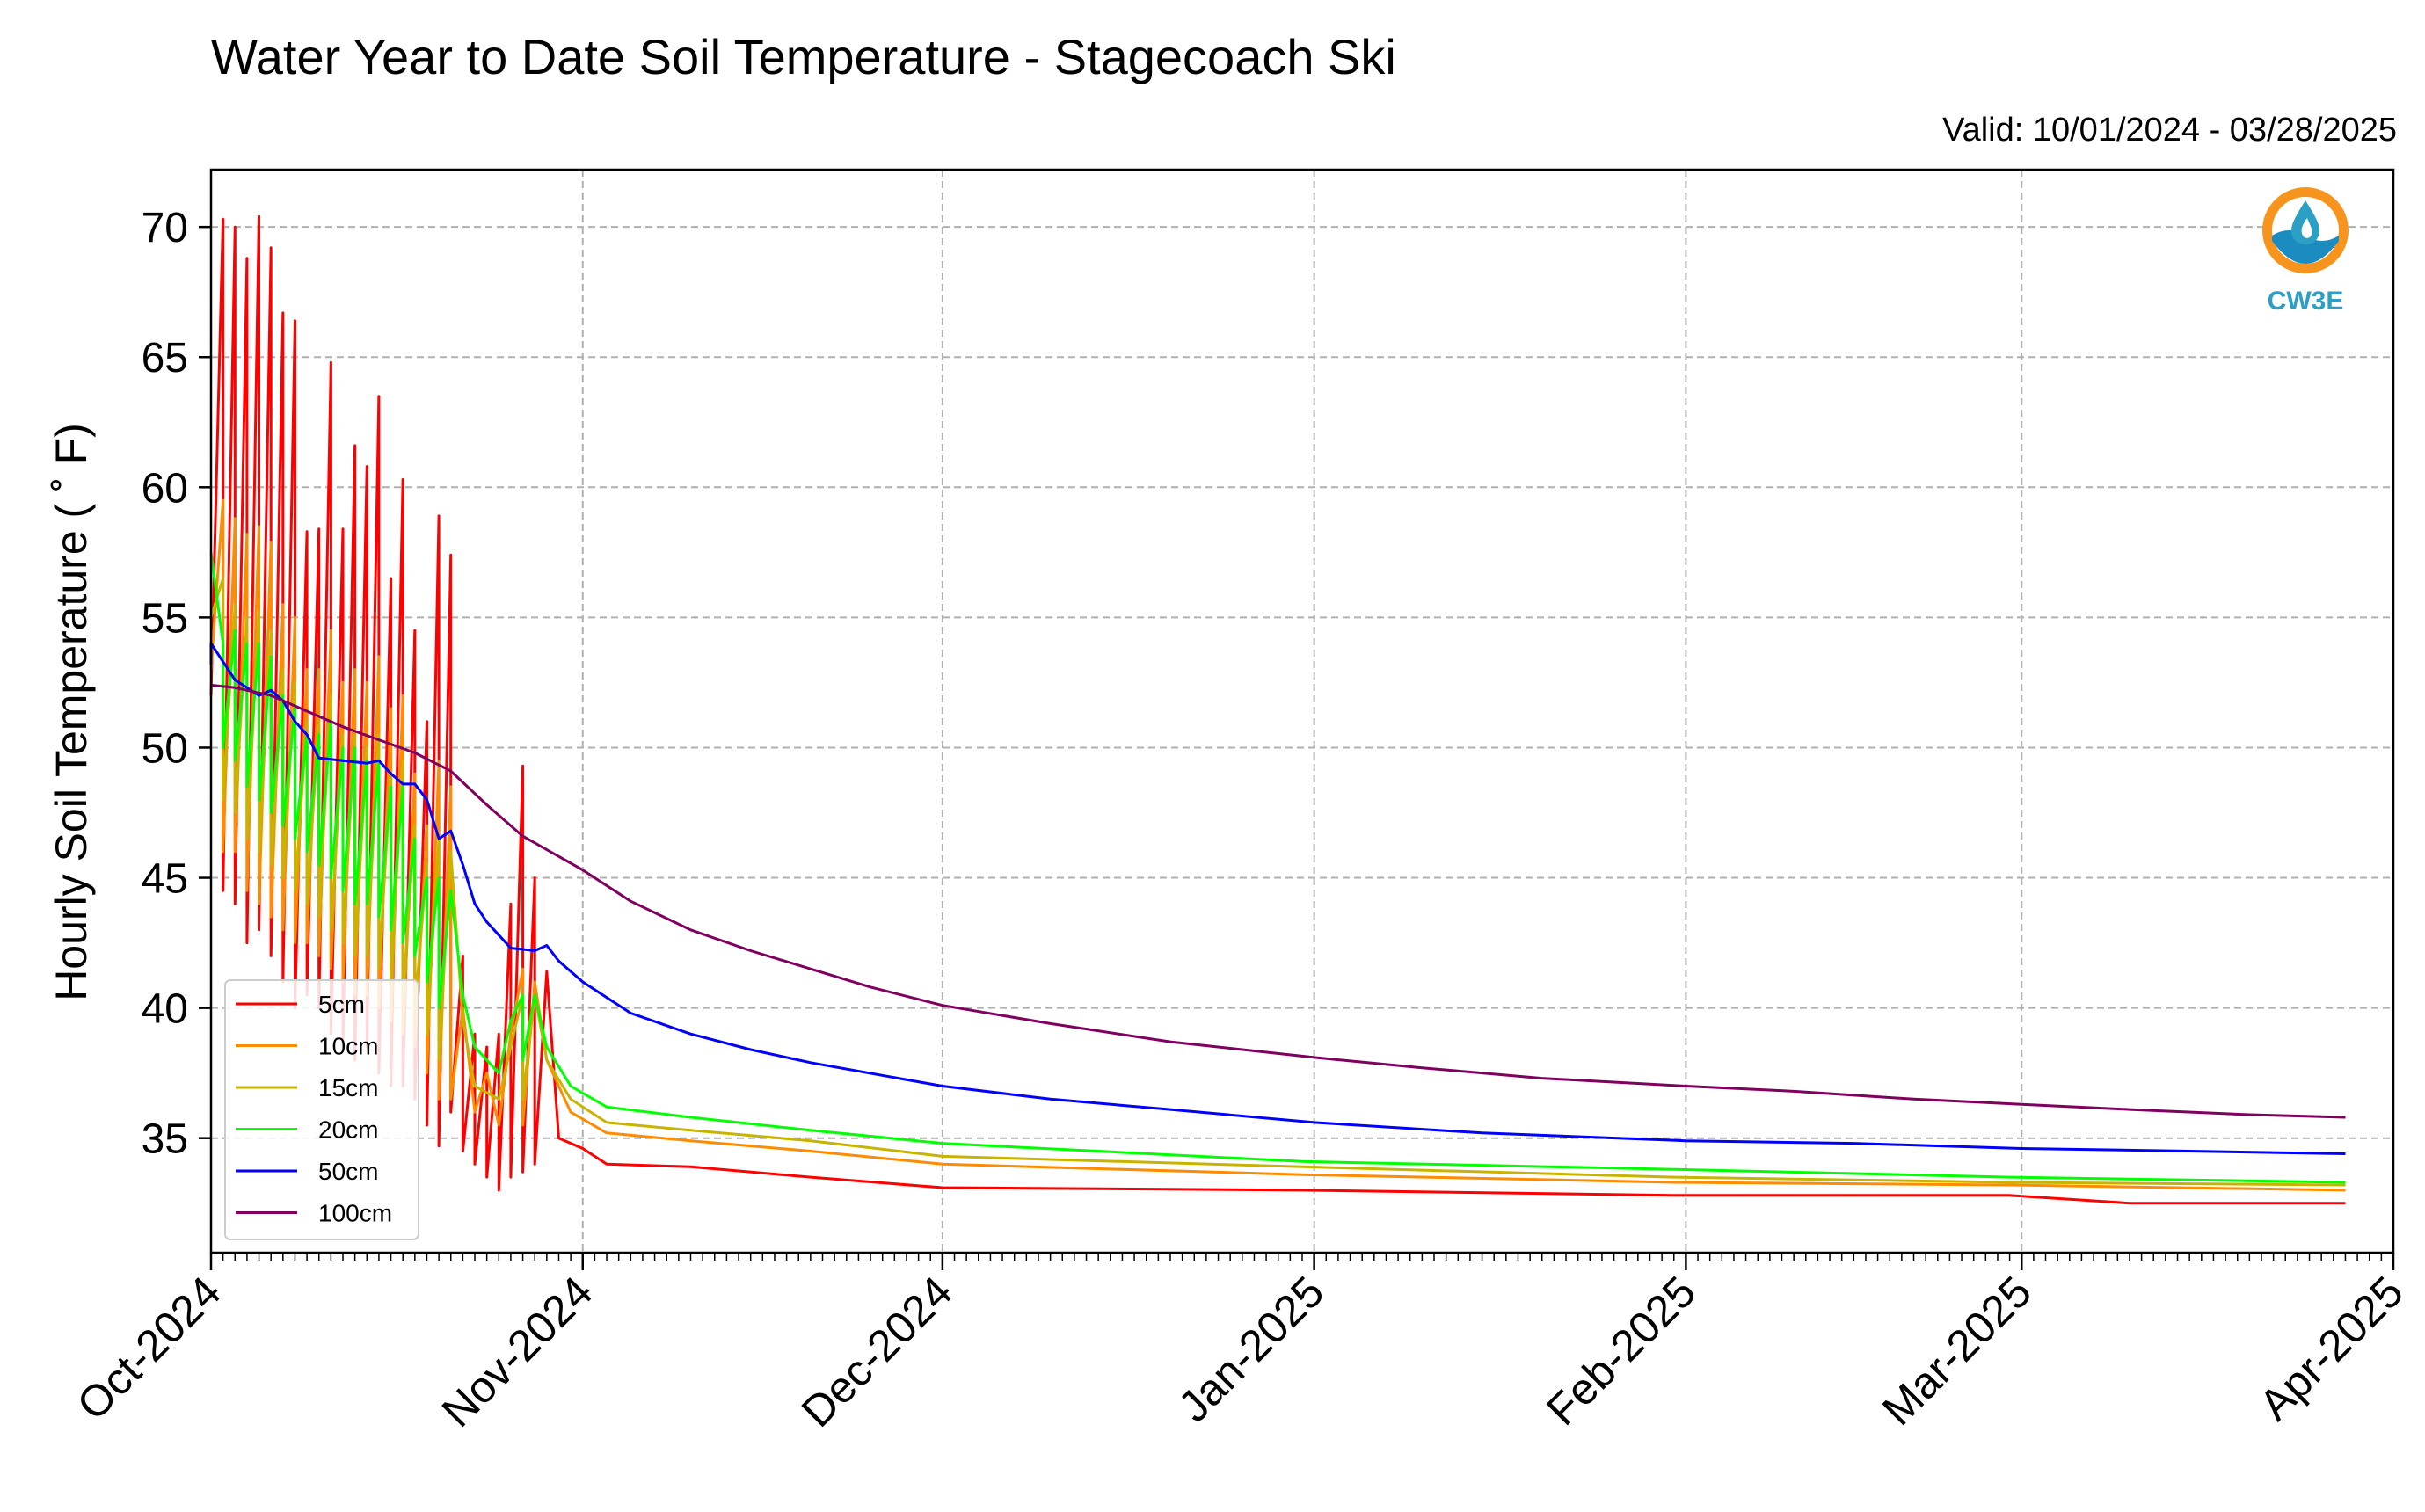 This screenshot has height=1512, width=2425. Describe the element at coordinates (165, 228) in the screenshot. I see `y-tick-label: 70` at that location.